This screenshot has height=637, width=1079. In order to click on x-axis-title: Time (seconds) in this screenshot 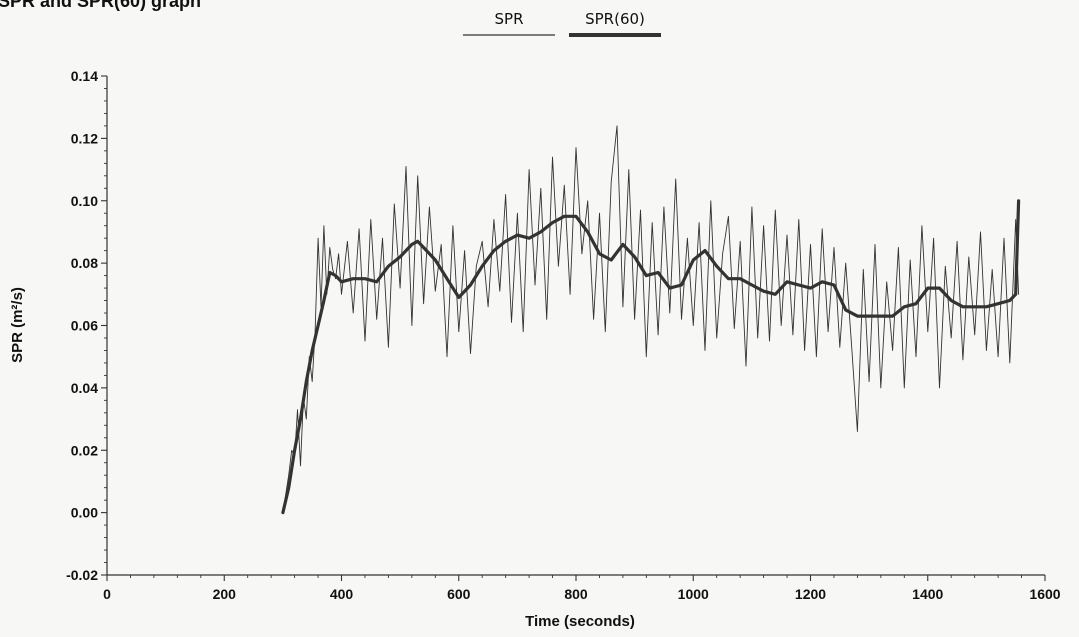, I will do `click(580, 621)`.